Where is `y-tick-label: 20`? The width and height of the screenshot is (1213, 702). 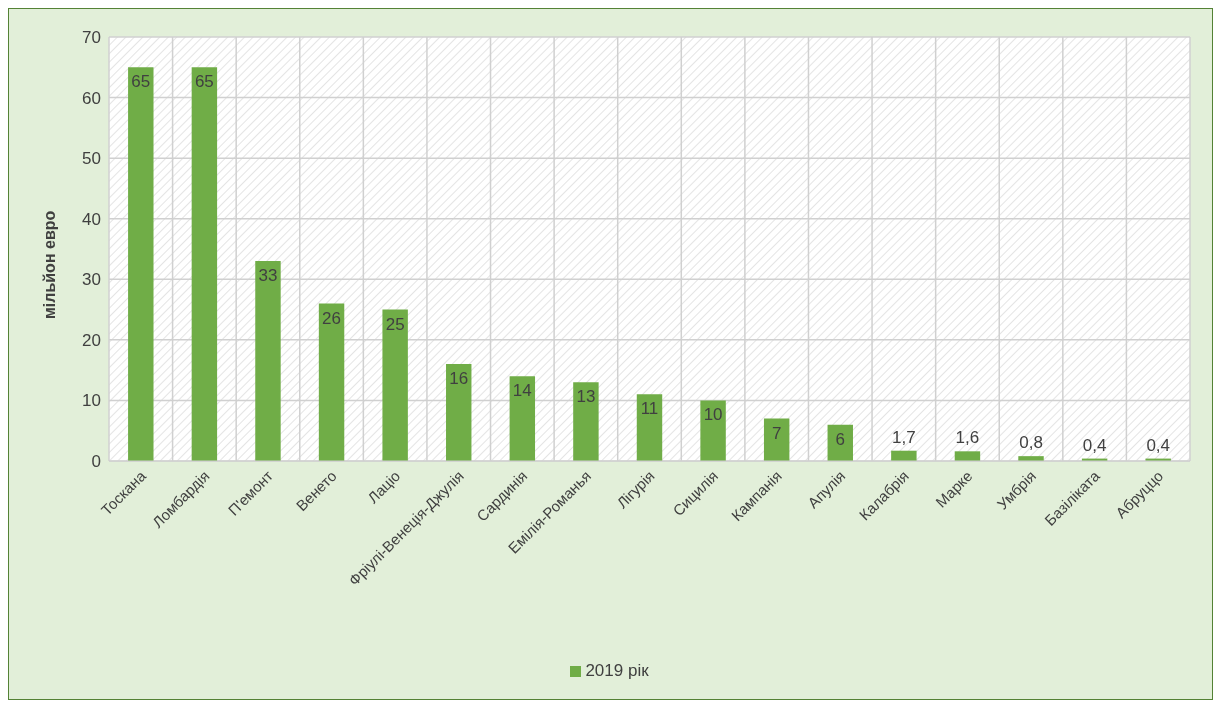
y-tick-label: 20 is located at coordinates (91, 340).